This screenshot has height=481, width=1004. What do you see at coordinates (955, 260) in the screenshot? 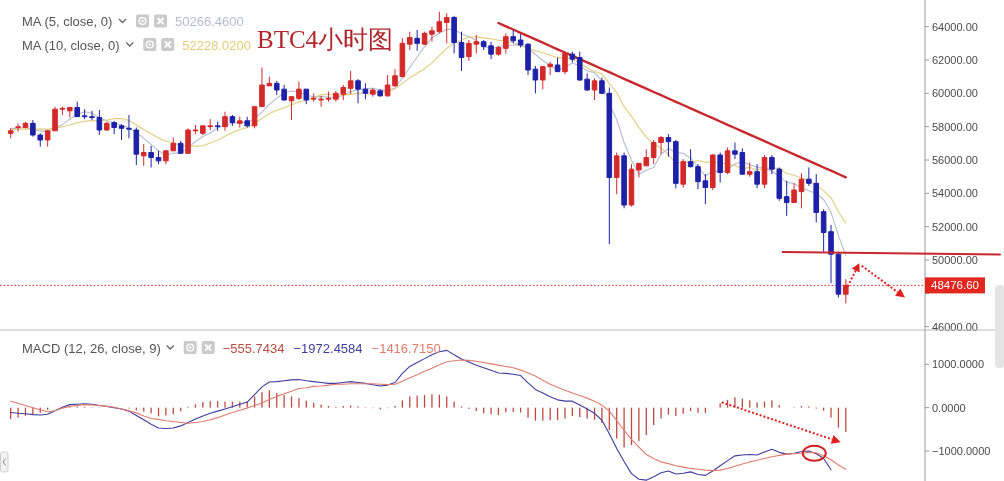
I see `y-tick-label: 50000.00` at bounding box center [955, 260].